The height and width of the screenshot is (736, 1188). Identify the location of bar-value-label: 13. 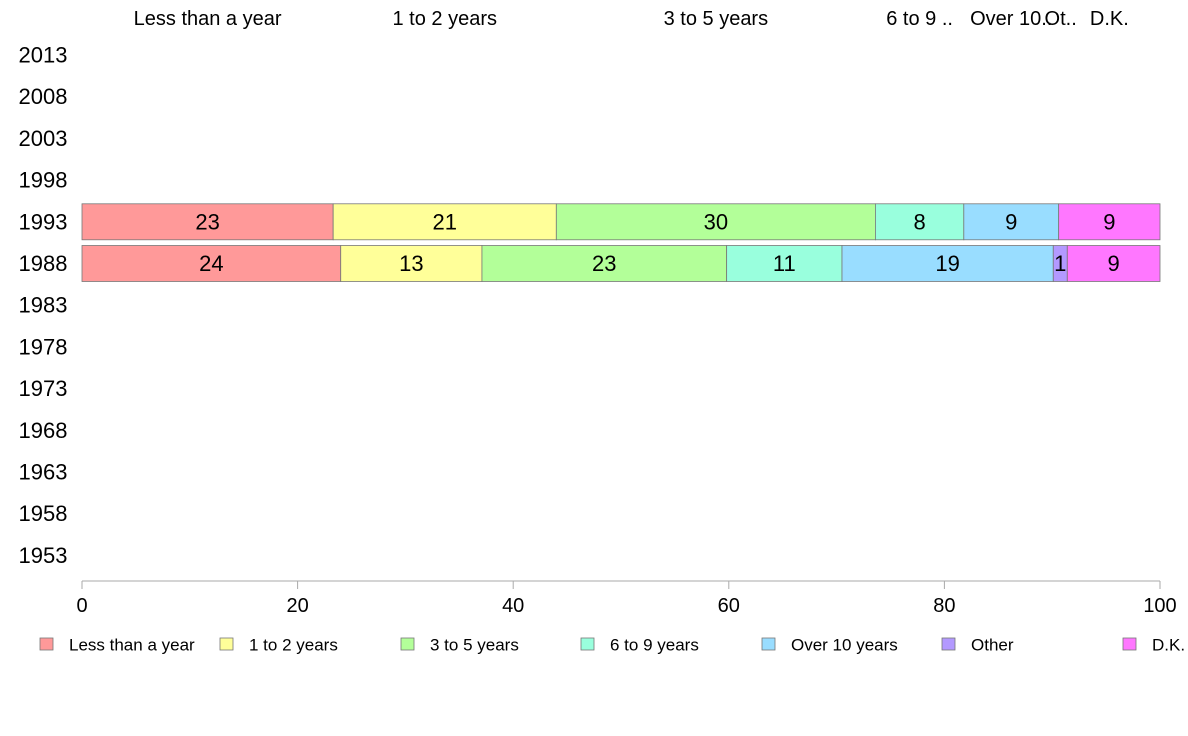
(411, 263).